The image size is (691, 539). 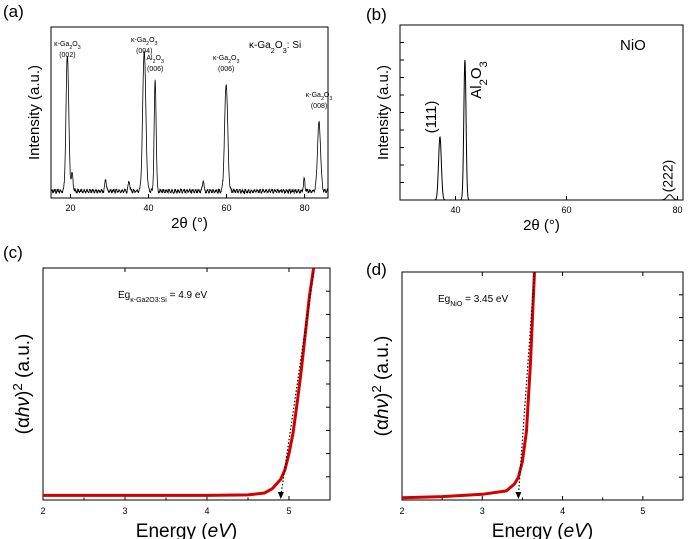 I want to click on bandgap-annotation: Egκ-Ga2O3:Si = 4.9 eV, so click(x=162, y=297).